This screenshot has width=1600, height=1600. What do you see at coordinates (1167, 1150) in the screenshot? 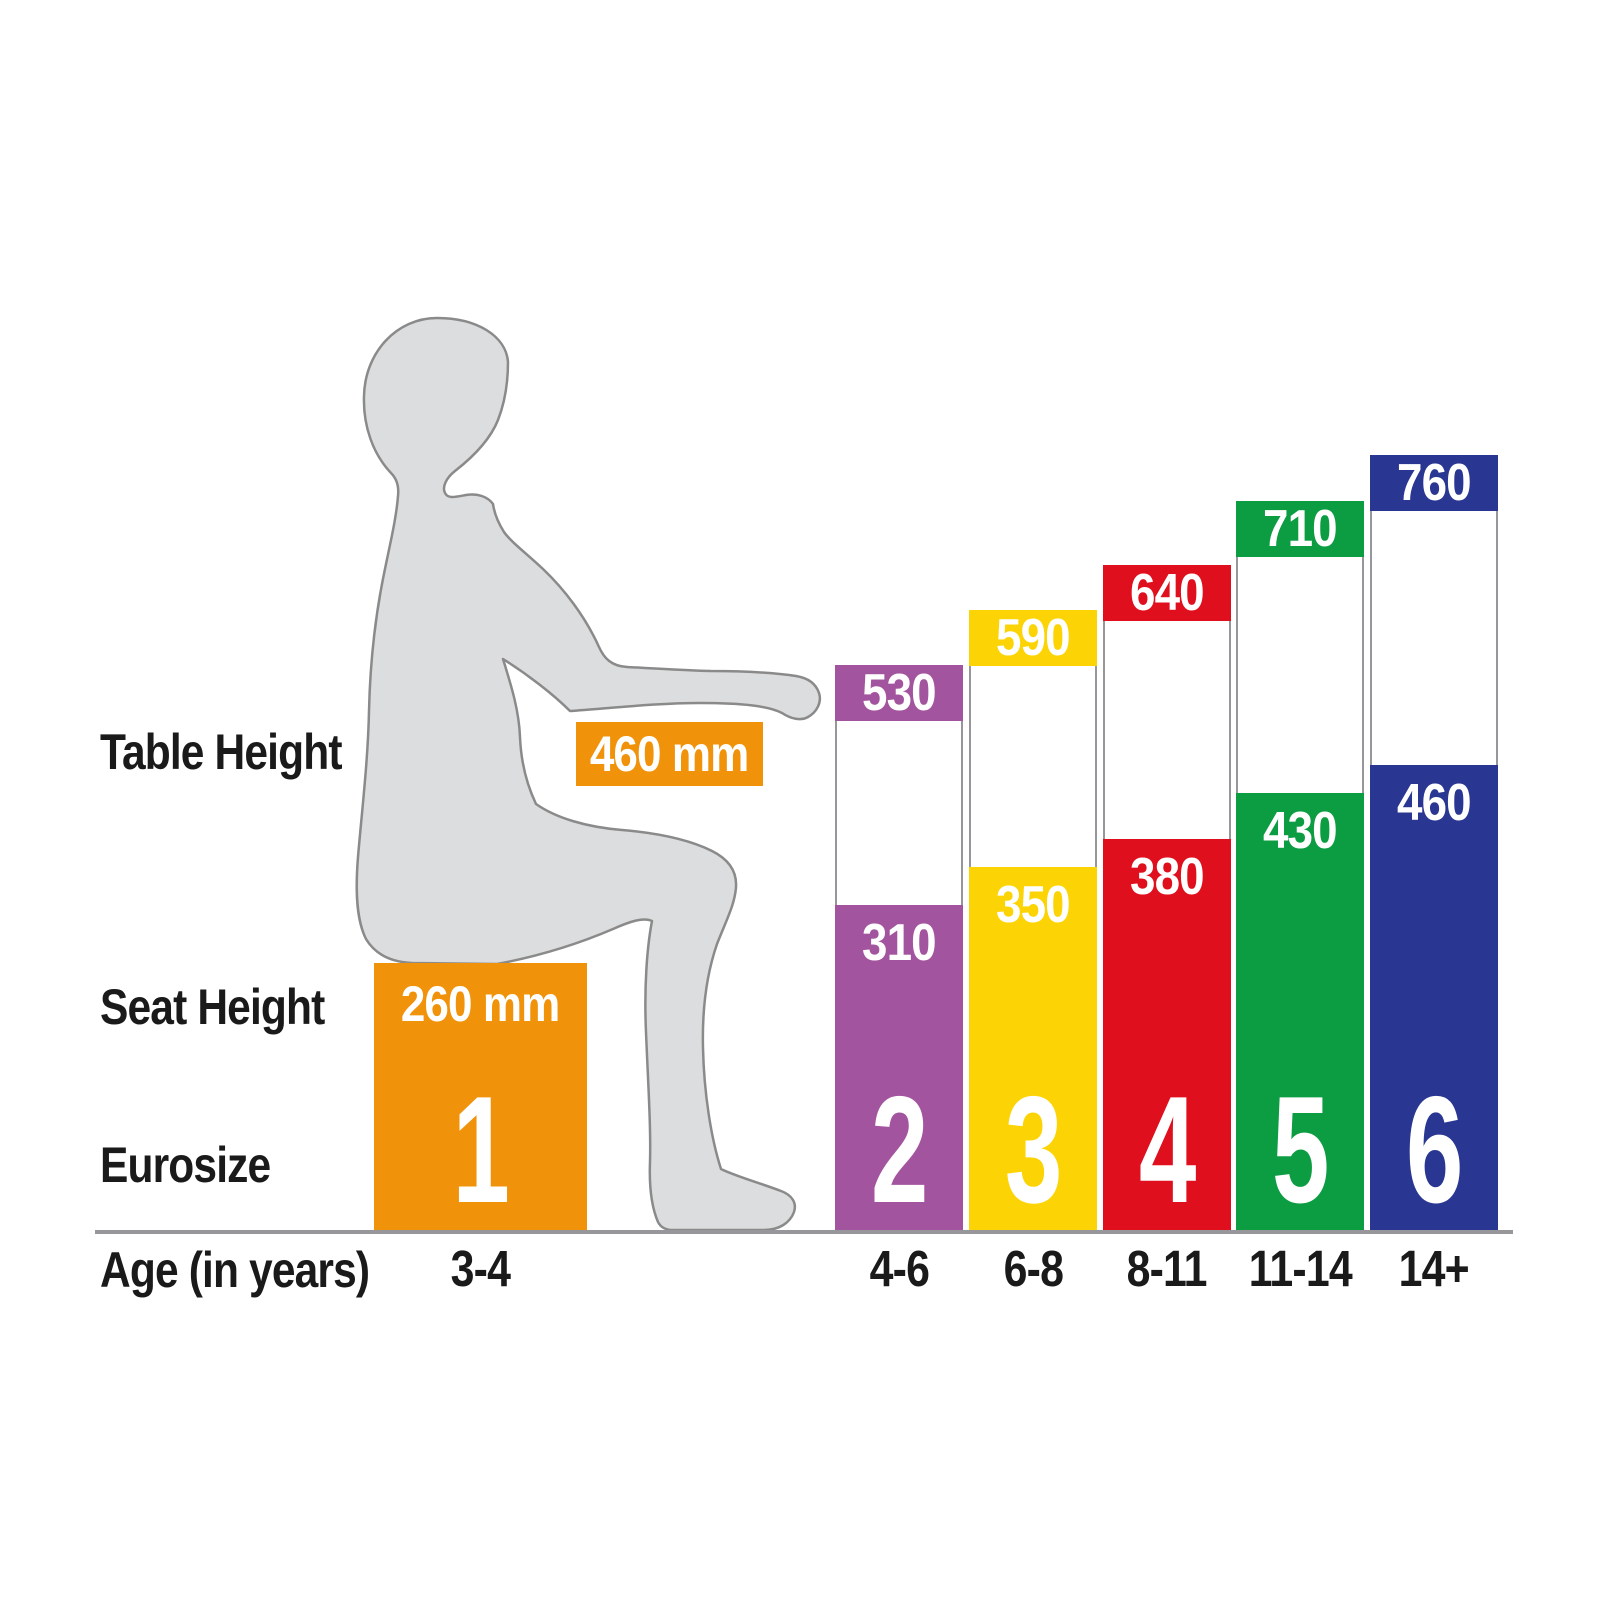
I see `eurosize-number: 4` at bounding box center [1167, 1150].